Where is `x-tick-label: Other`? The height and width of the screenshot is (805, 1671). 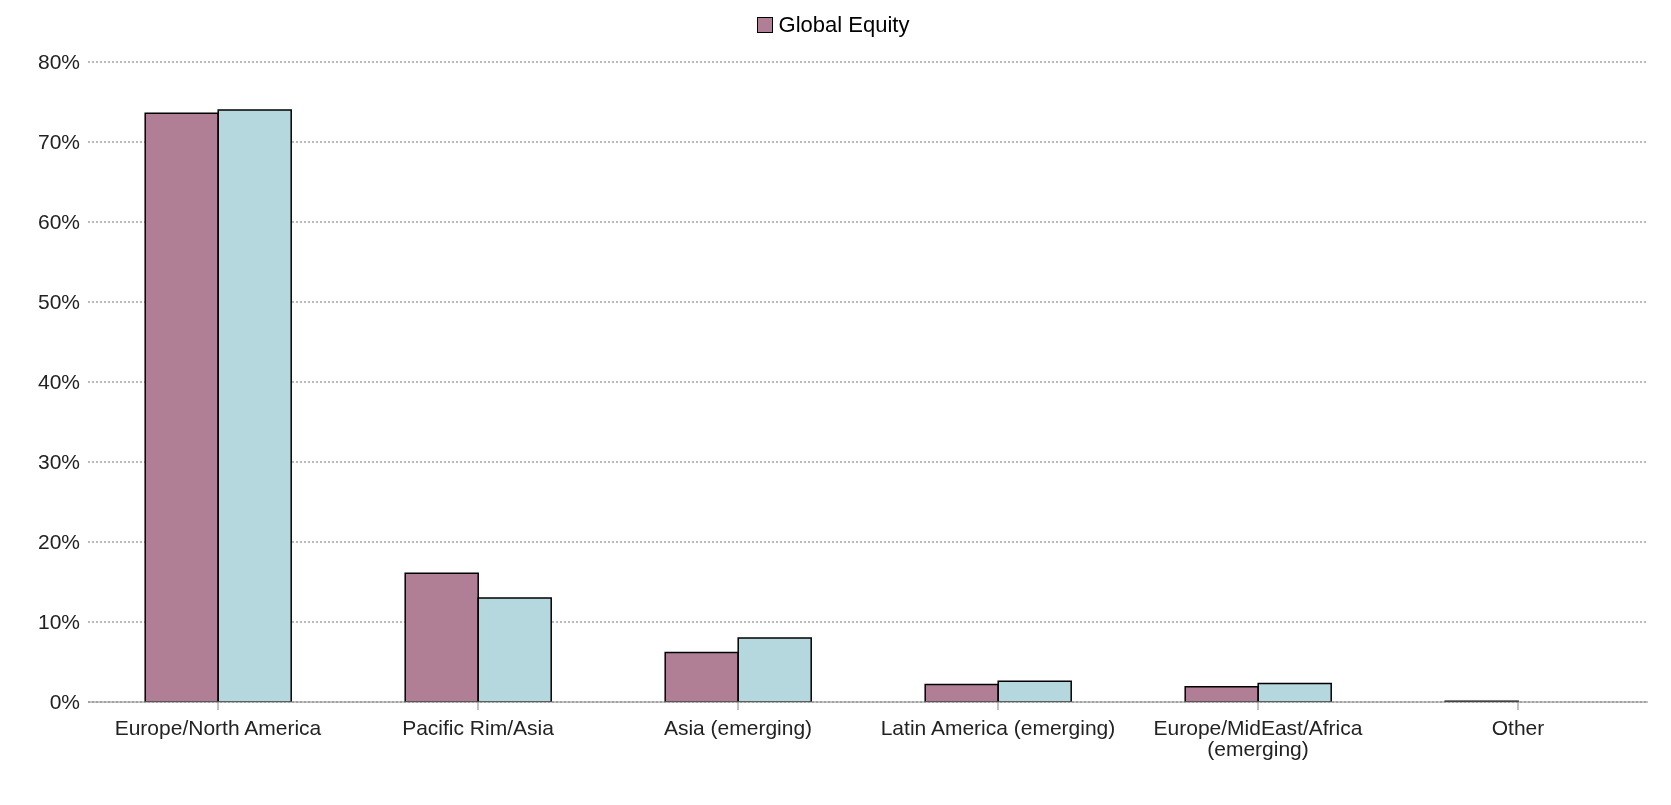
x-tick-label: Other is located at coordinates (1518, 727).